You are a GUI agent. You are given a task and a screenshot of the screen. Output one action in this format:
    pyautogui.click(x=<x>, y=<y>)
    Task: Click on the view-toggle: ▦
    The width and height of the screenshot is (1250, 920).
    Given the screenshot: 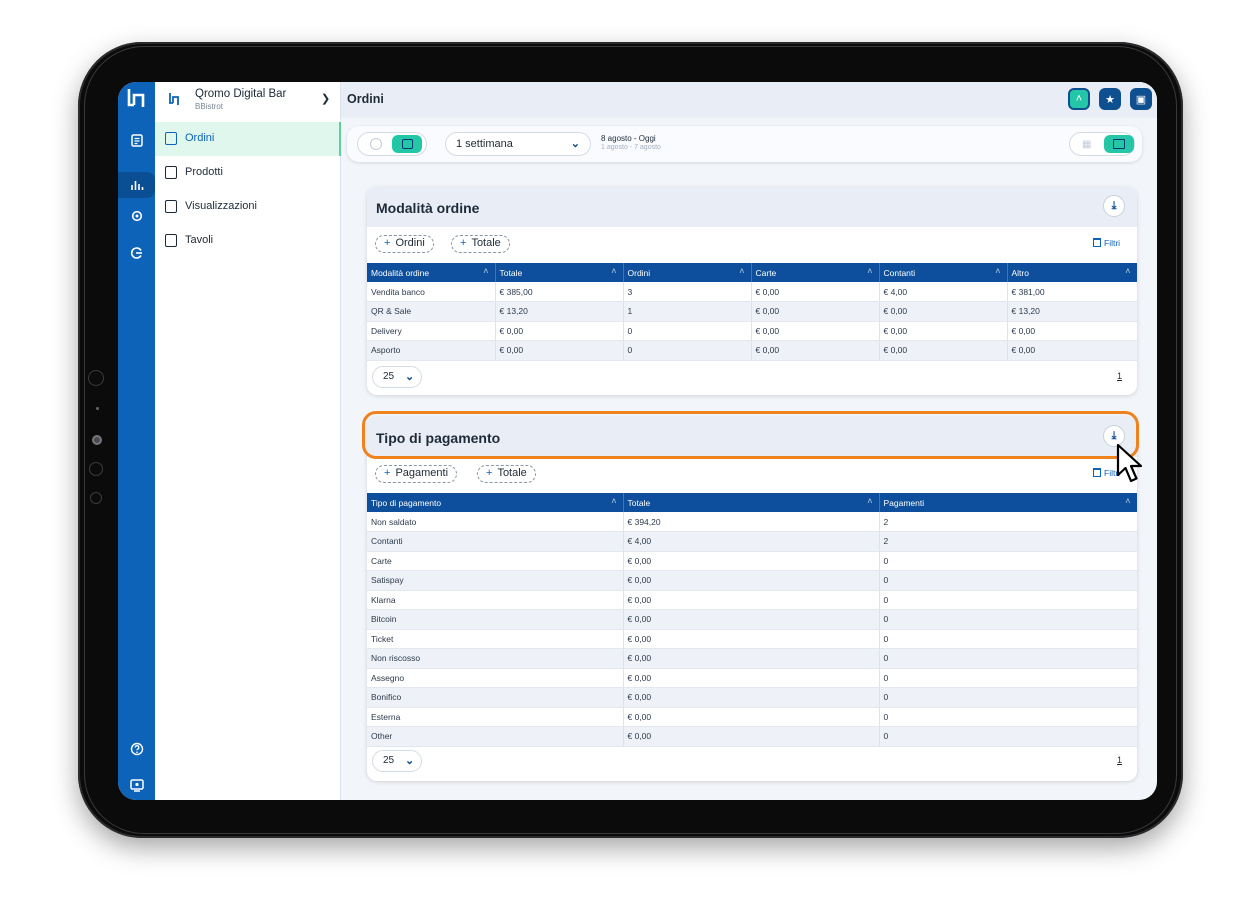 What is the action you would take?
    pyautogui.click(x=1102, y=144)
    